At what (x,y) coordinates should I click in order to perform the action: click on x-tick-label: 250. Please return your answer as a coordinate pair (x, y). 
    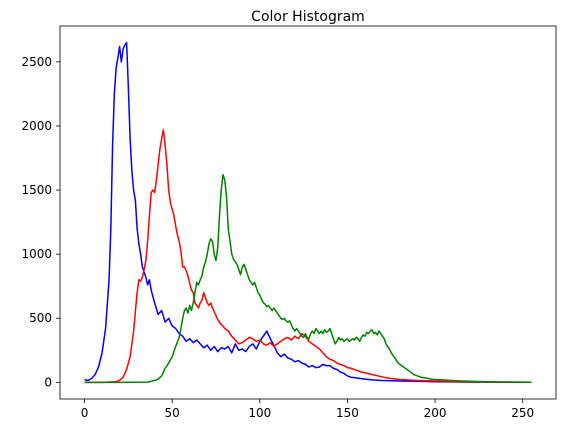
    Looking at the image, I should click on (522, 413).